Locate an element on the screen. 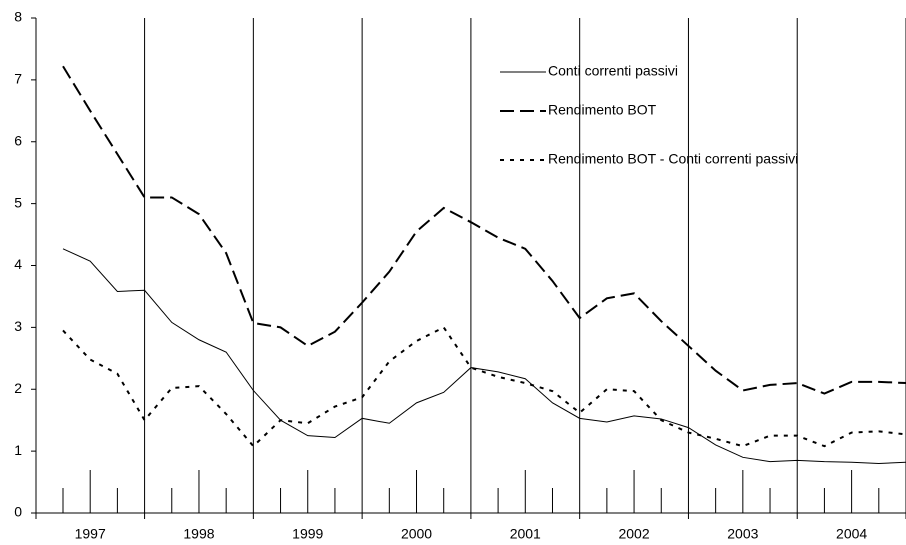  x-tick-label: 1999 is located at coordinates (307, 534).